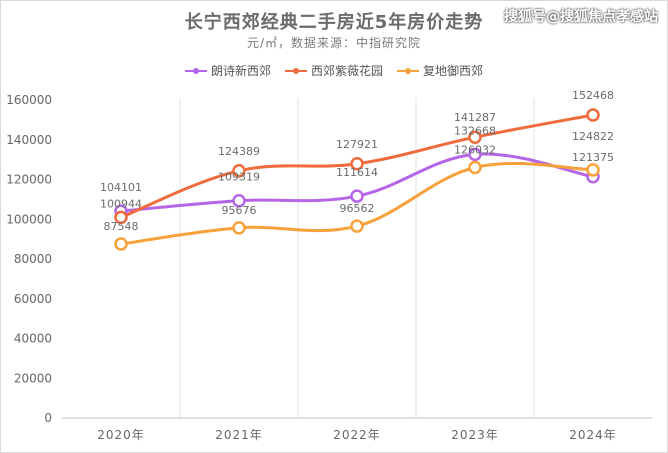 The width and height of the screenshot is (668, 453). I want to click on x-tick-label: 2021年, so click(239, 435).